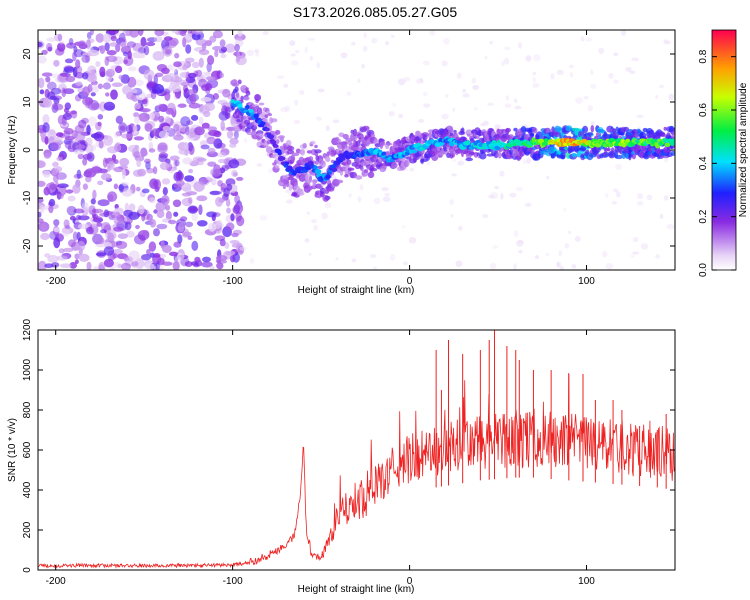 This screenshot has height=600, width=750. Describe the element at coordinates (410, 281) in the screenshot. I see `x-tick-label: 0` at that location.